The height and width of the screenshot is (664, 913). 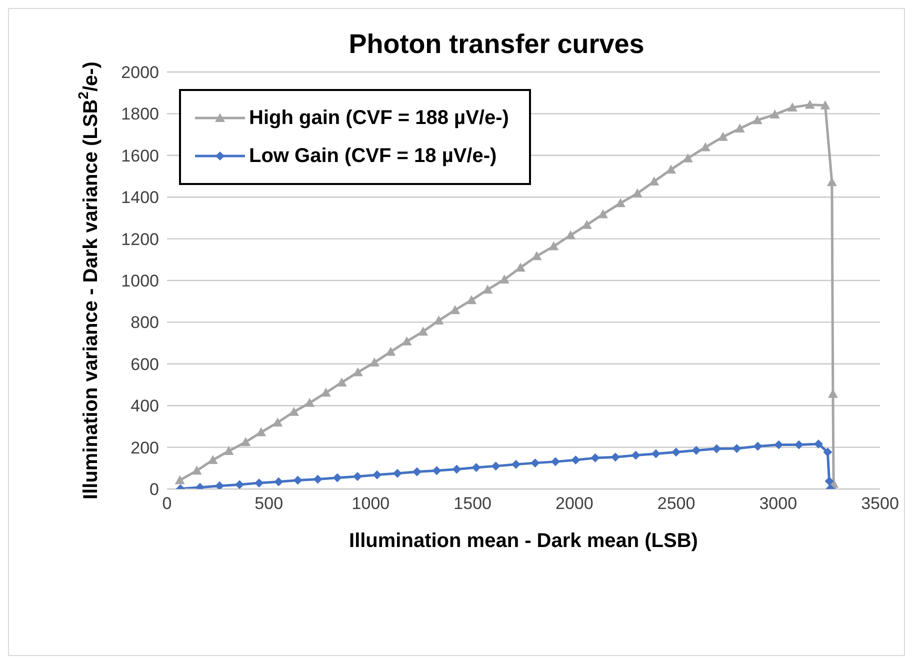 What do you see at coordinates (154, 490) in the screenshot?
I see `y-tick-label: 0` at bounding box center [154, 490].